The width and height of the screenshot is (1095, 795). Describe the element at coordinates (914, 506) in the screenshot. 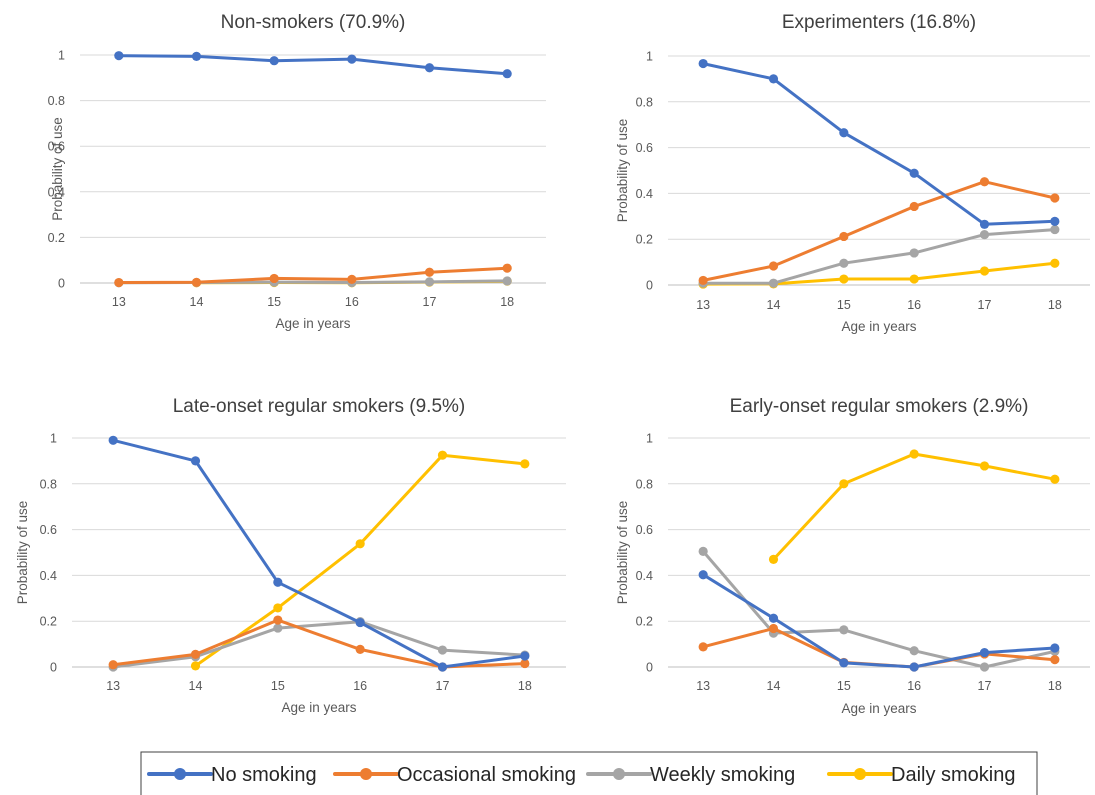

I see `series-line-daily-smoking` at that location.